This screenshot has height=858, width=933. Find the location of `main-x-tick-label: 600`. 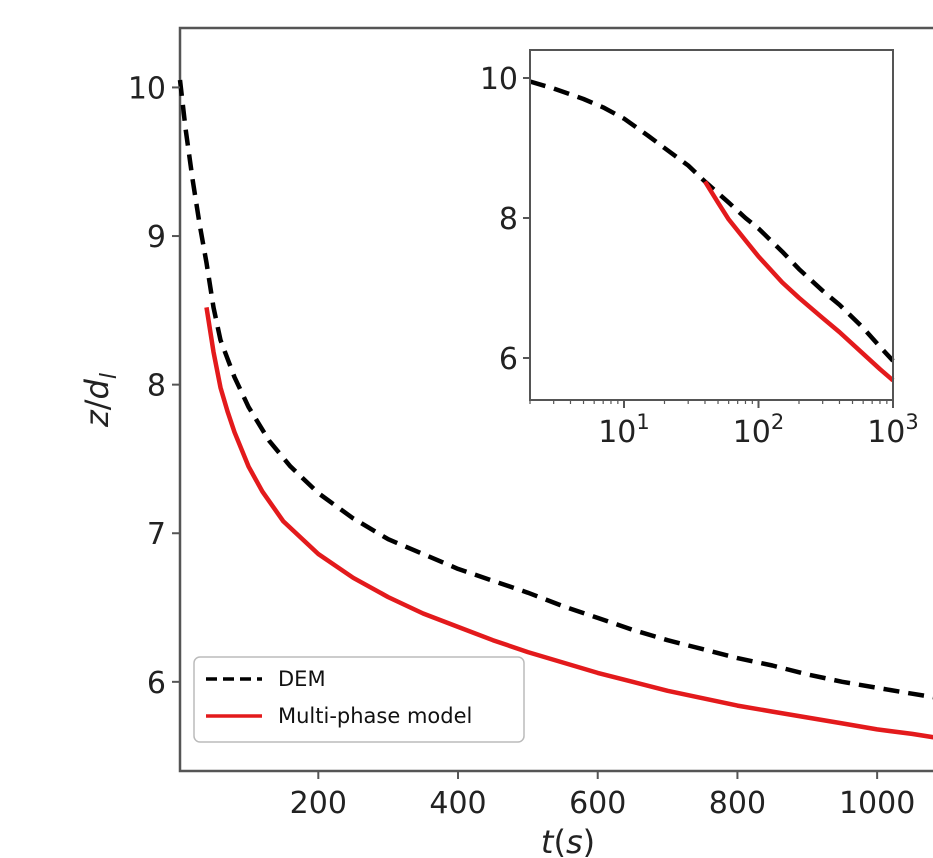

main-x-tick-label: 600 is located at coordinates (597, 803).